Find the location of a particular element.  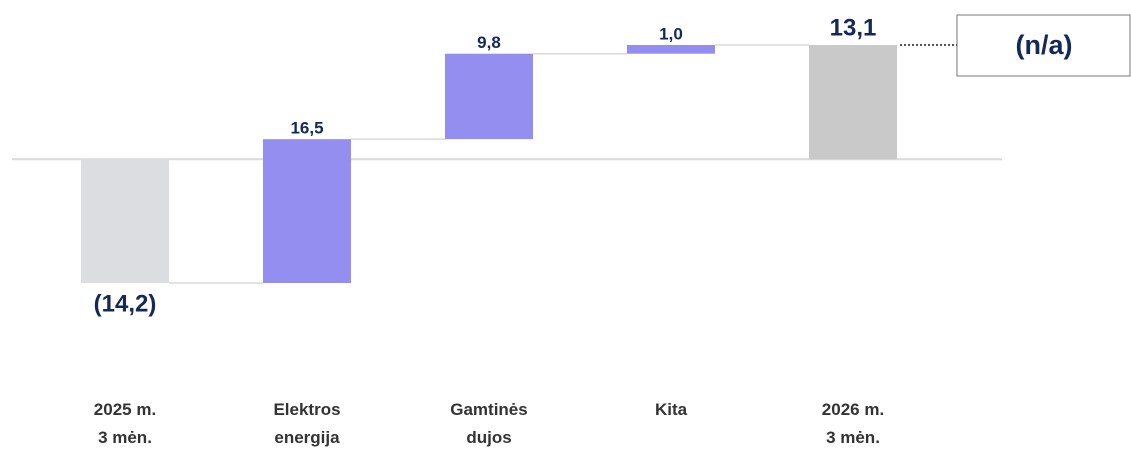

annotation: (n/a) is located at coordinates (1044, 45).